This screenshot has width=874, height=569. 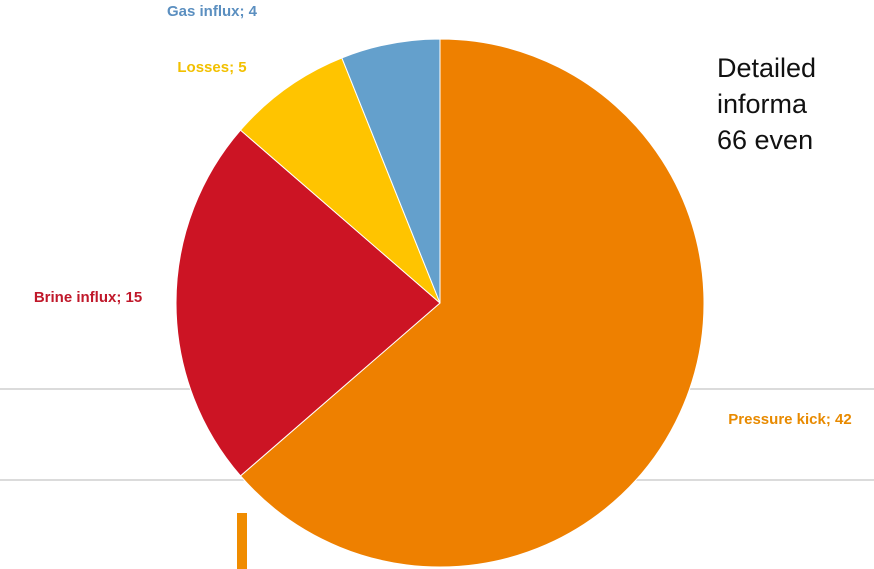 I want to click on background-bar, so click(x=242, y=541).